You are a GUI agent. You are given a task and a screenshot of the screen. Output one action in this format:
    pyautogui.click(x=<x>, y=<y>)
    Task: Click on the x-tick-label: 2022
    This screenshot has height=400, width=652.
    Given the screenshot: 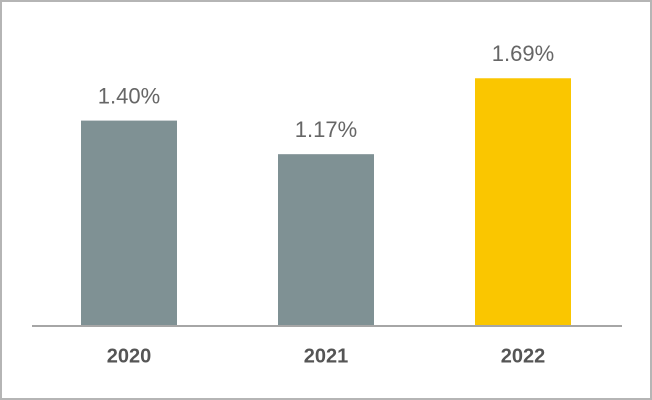 What is the action you would take?
    pyautogui.click(x=523, y=356)
    